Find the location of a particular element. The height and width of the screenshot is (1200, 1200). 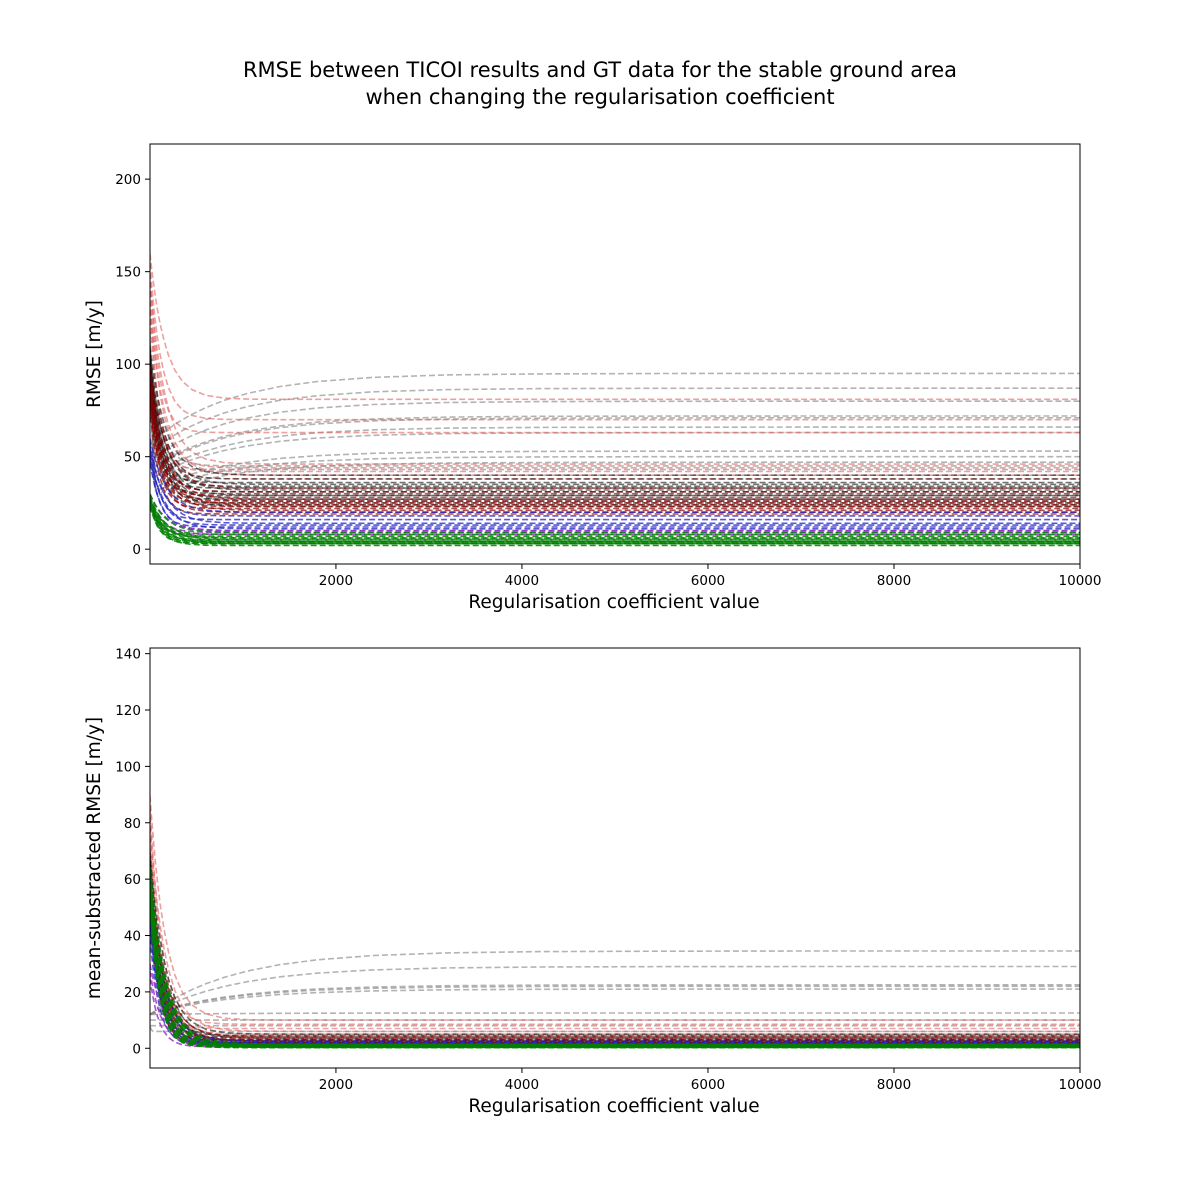

y-axis-label: RMSE [m/y] is located at coordinates (94, 354).